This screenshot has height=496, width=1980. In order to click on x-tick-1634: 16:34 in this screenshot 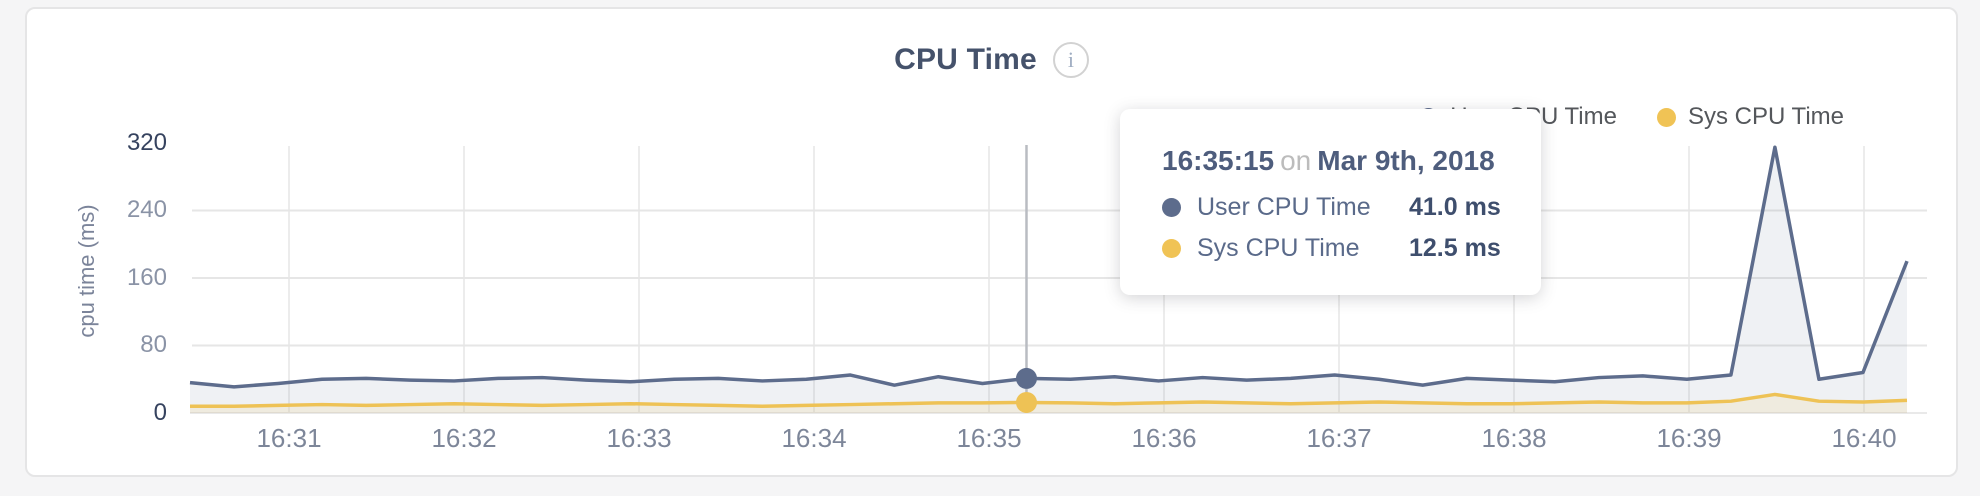, I will do `click(814, 438)`.